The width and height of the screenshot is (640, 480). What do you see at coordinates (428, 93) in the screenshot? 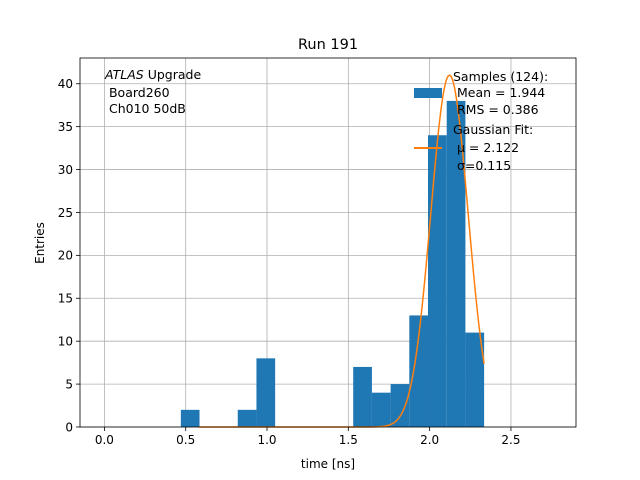
I see `legend-samples-patch` at bounding box center [428, 93].